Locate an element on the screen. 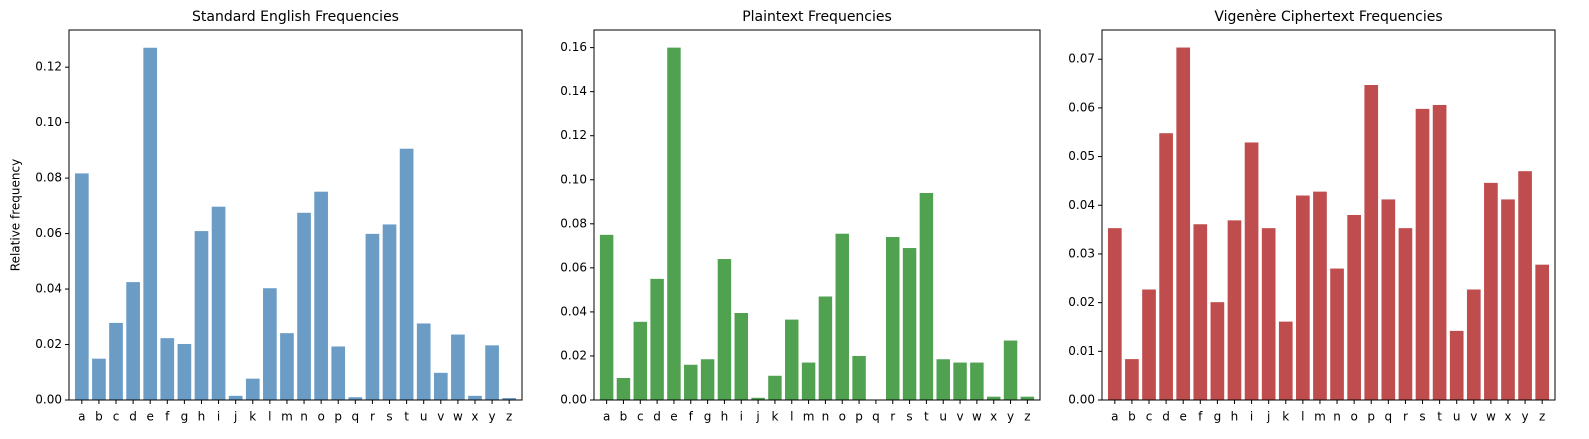 This screenshot has height=439, width=1589. x-tick-label: p is located at coordinates (338, 417).